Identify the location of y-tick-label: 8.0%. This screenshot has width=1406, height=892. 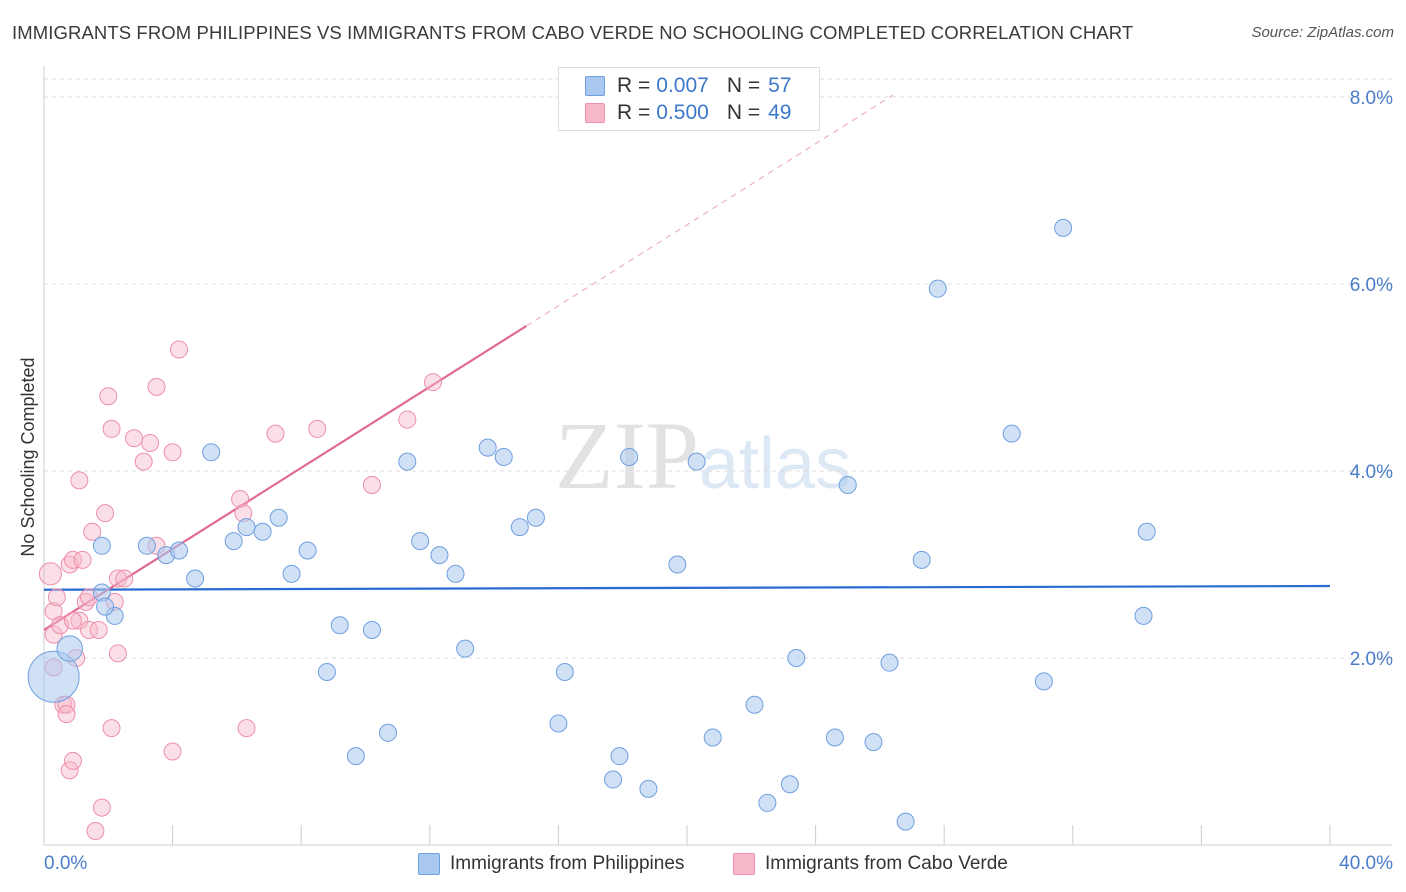
(1371, 98).